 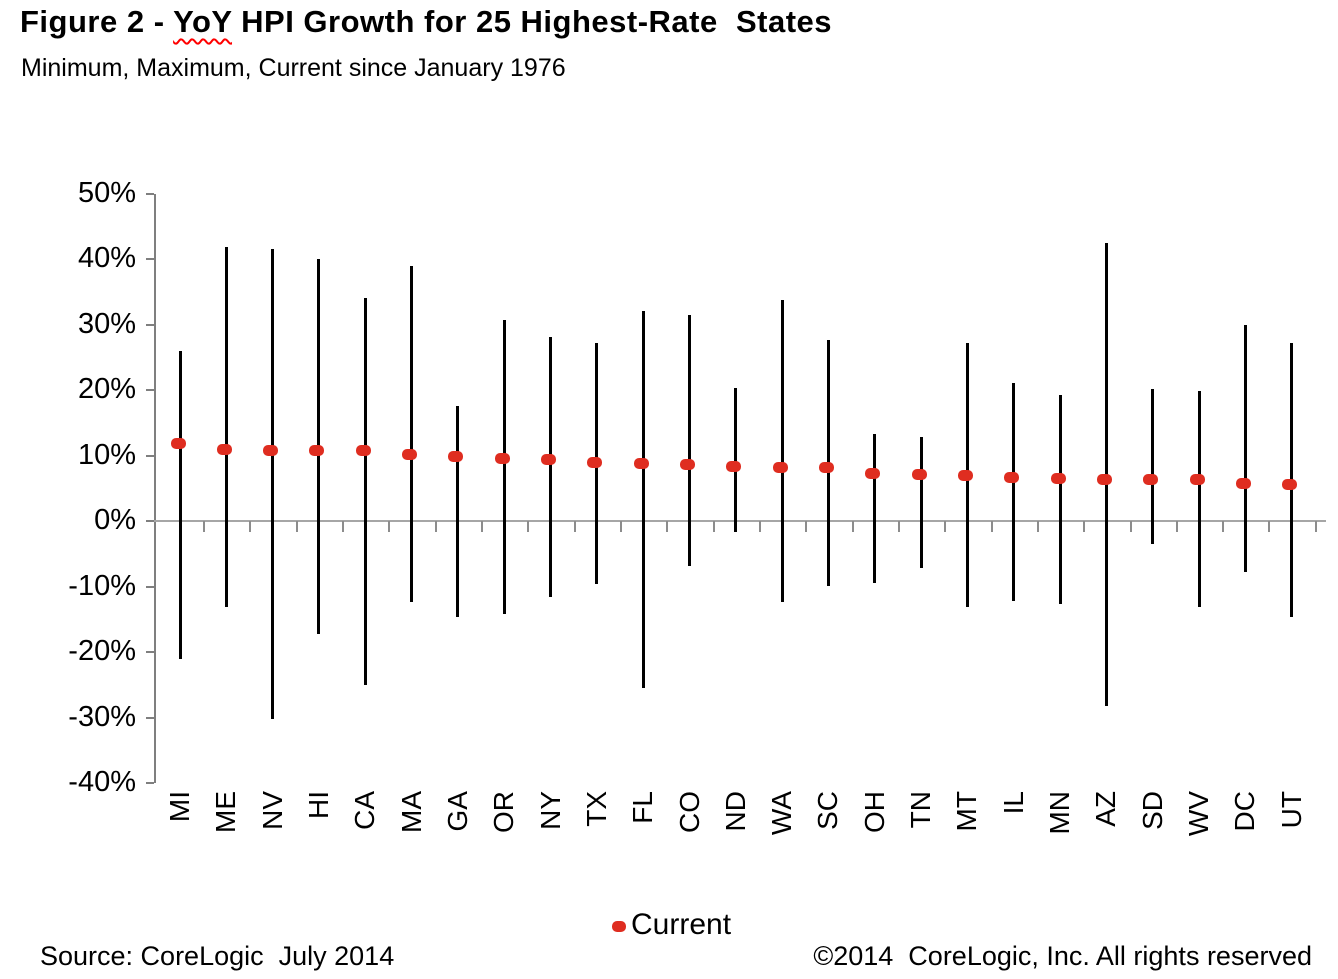 What do you see at coordinates (919, 474) in the screenshot?
I see `current-marker-TN` at bounding box center [919, 474].